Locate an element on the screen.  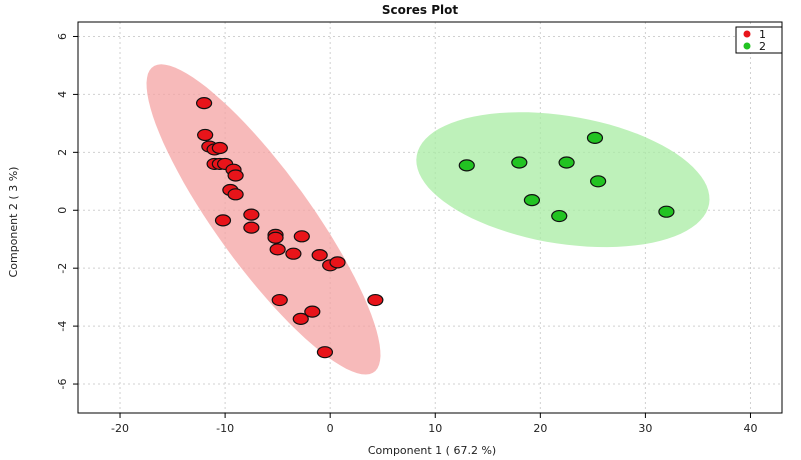
y-tick-label: 4 is located at coordinates (62, 94).